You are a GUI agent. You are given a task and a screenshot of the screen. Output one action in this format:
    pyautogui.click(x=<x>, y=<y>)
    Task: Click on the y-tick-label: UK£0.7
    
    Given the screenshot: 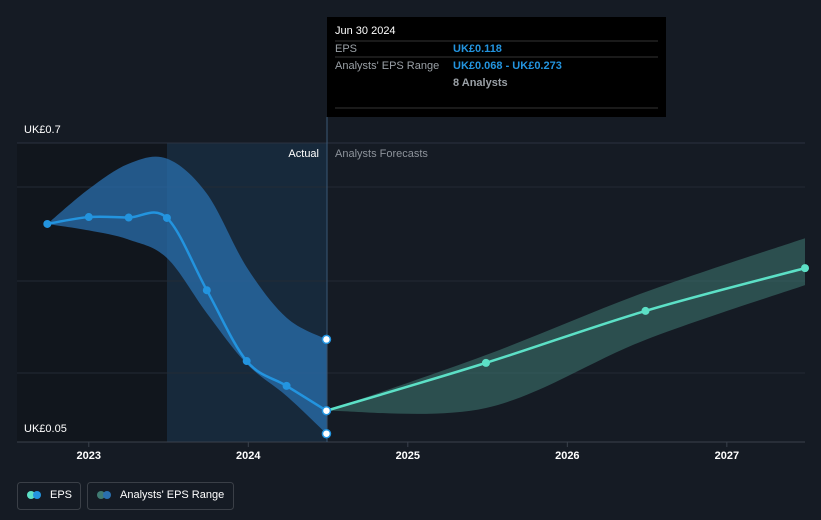 What is the action you would take?
    pyautogui.click(x=42, y=130)
    